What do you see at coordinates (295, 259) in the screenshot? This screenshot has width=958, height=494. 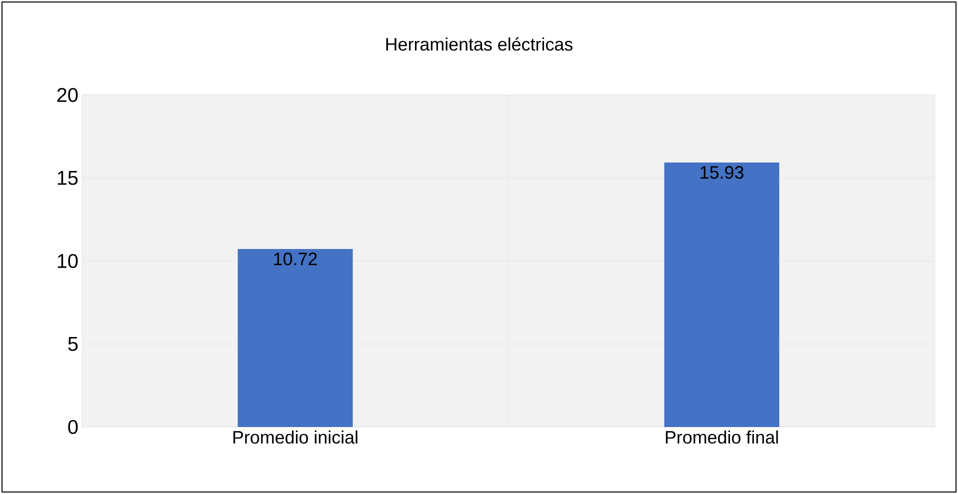 I see `data-label: 10.72` at bounding box center [295, 259].